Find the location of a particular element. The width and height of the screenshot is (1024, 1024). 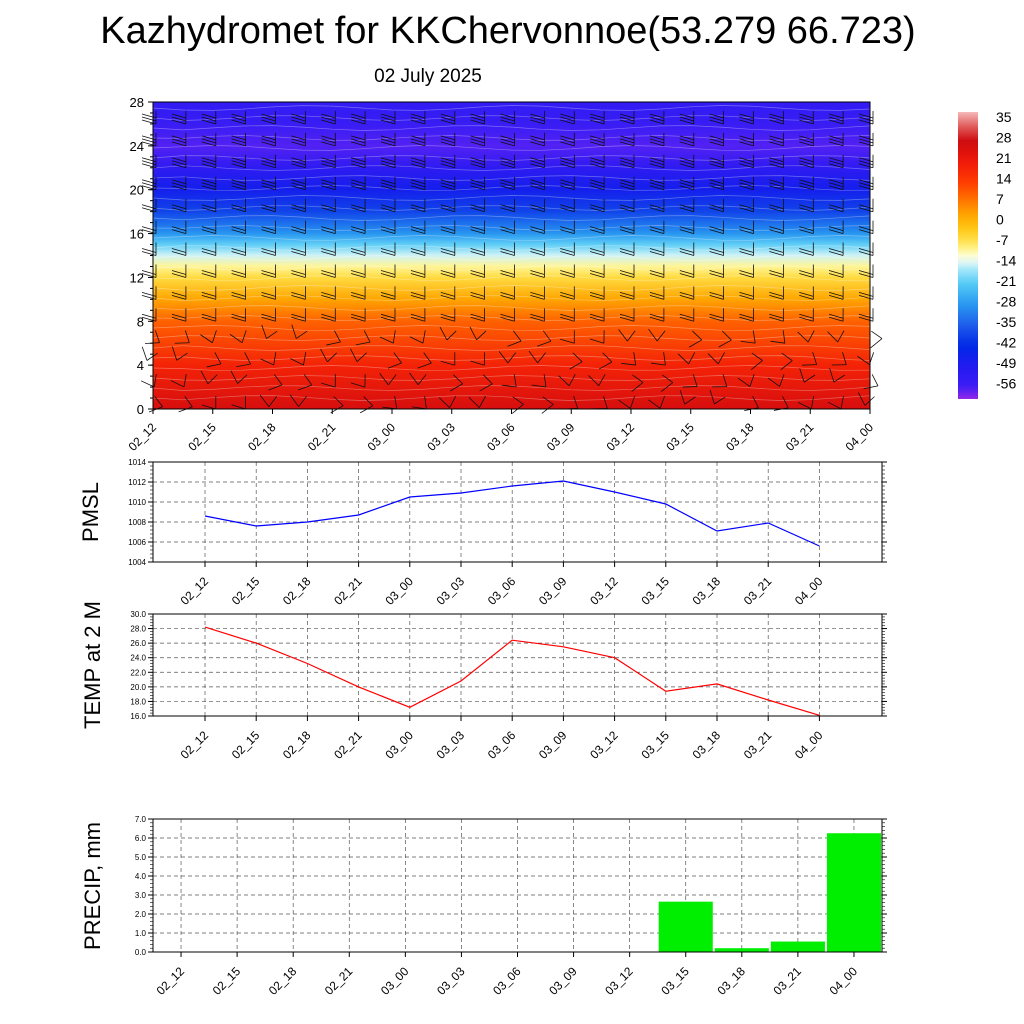

x-tick-label: 02_15 is located at coordinates (246, 591).